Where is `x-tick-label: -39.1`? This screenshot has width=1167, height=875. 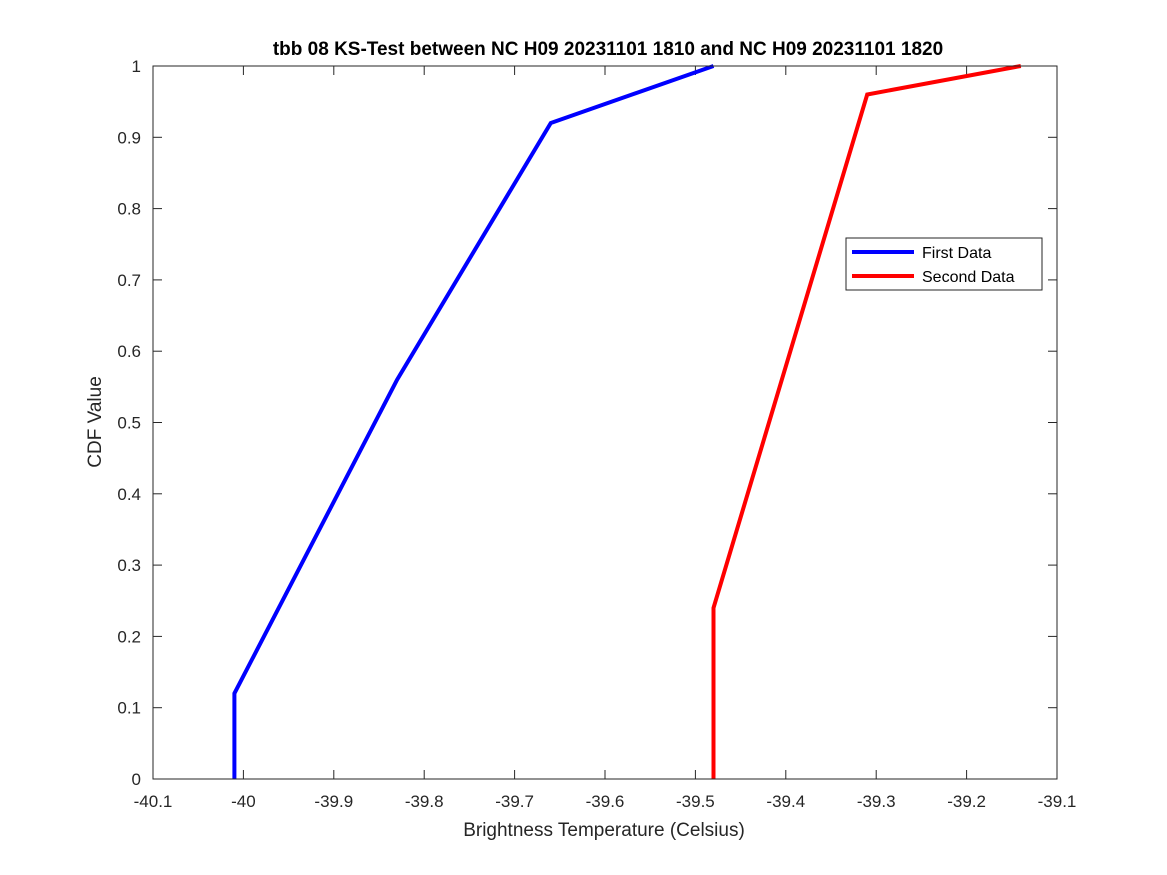 x-tick-label: -39.1 is located at coordinates (1057, 801).